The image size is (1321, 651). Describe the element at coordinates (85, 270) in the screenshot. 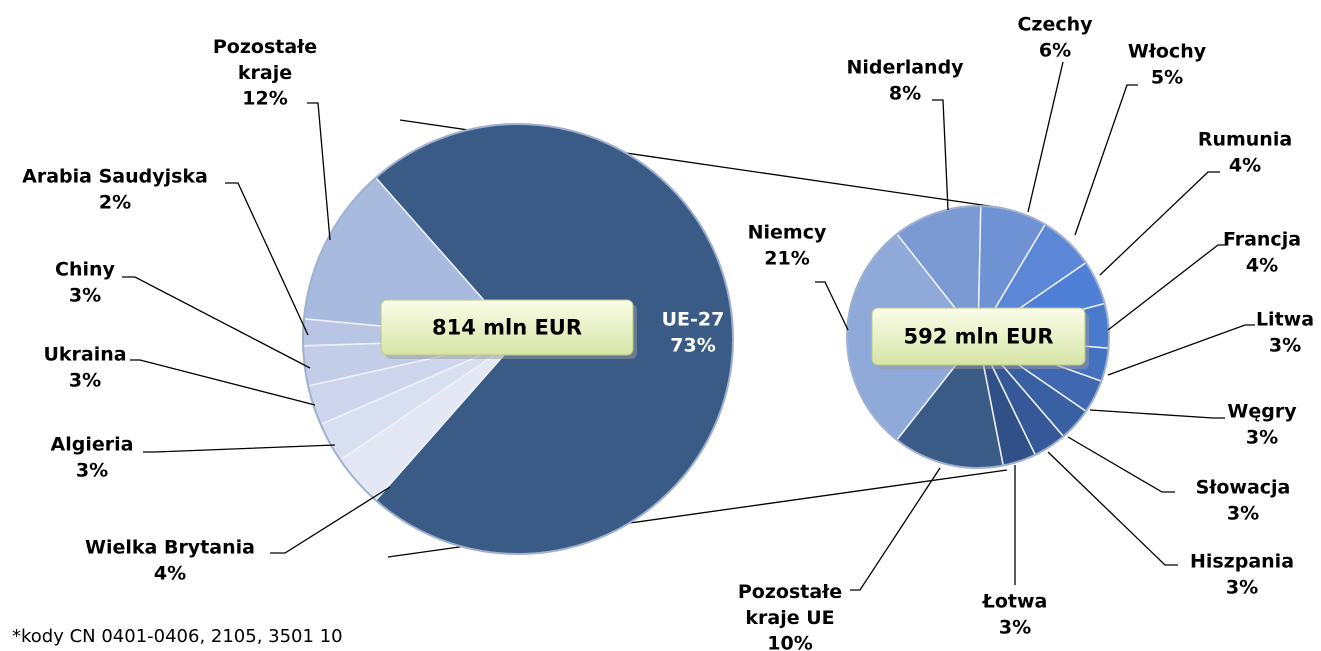

I see `slice-label: Chiny` at that location.